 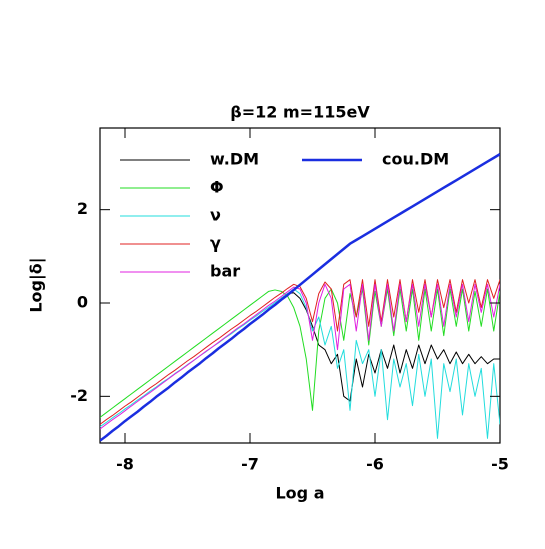 What do you see at coordinates (225, 271) in the screenshot?
I see `legend-label: bar` at bounding box center [225, 271].